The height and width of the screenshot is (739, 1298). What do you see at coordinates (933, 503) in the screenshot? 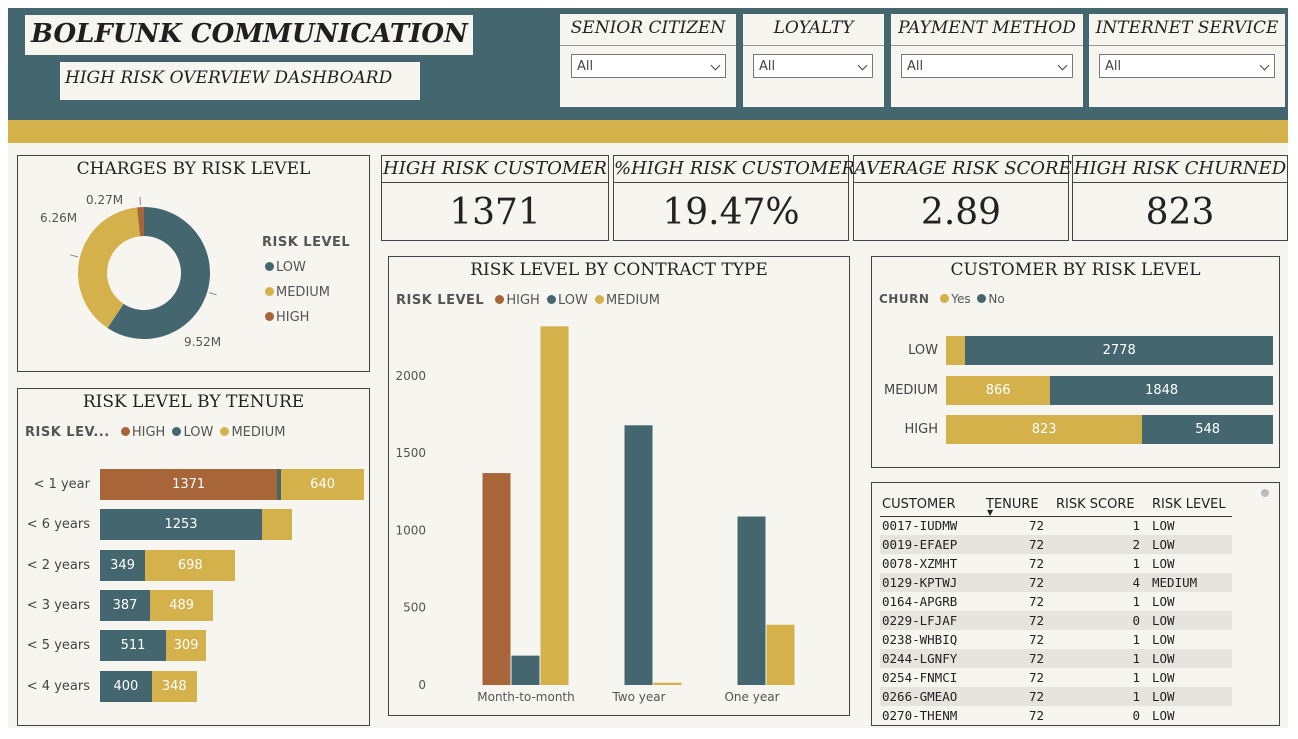
I see `column-header-customer: CUSTOMER` at bounding box center [933, 503].